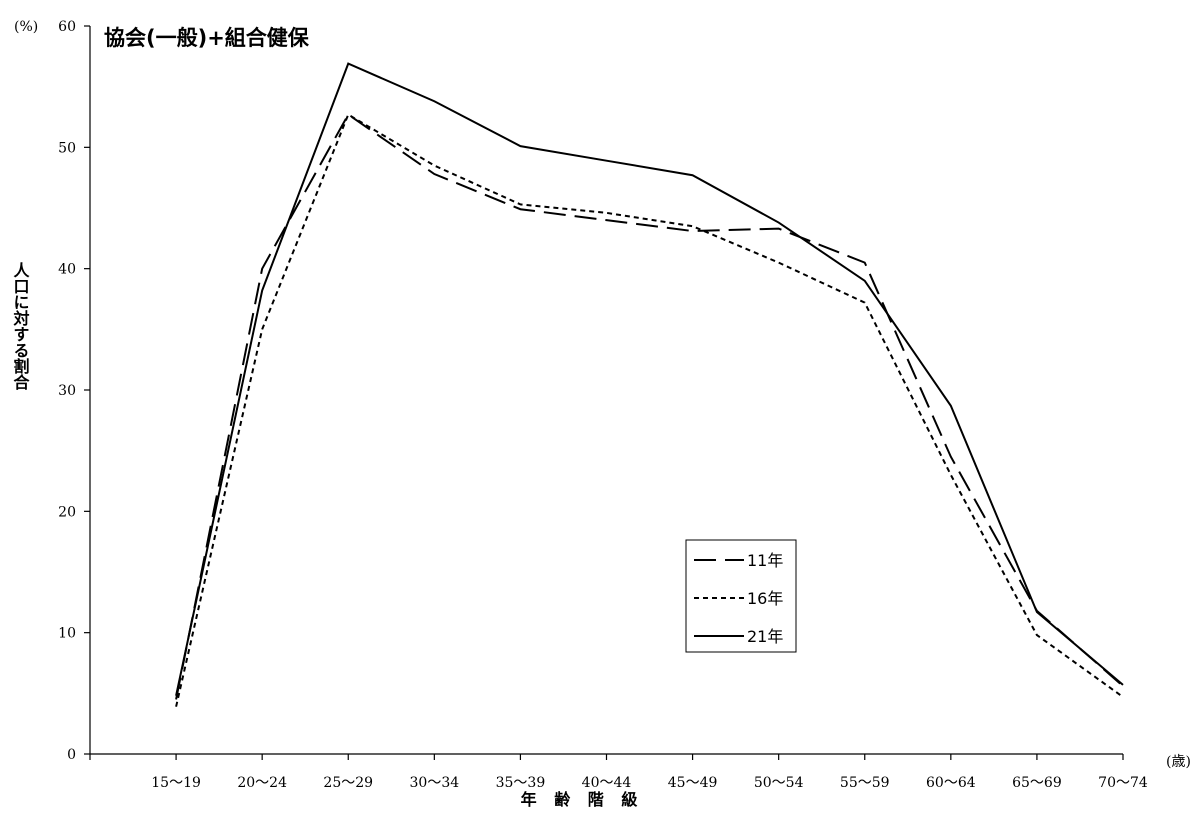  Describe the element at coordinates (765, 560) in the screenshot. I see `legend-label: 11年` at that location.